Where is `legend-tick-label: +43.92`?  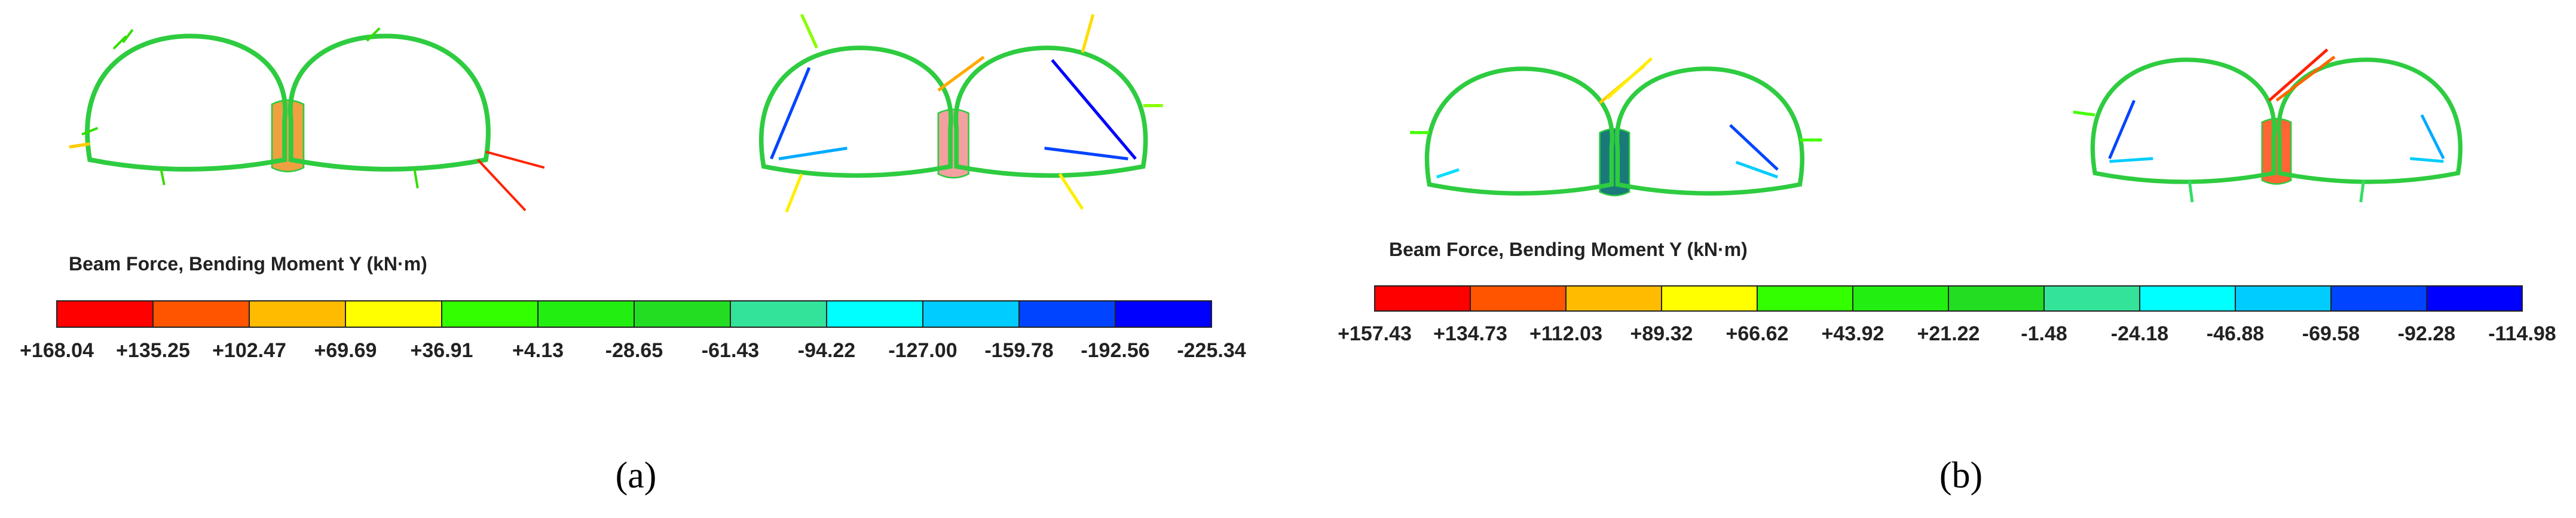 legend-tick-label: +43.92 is located at coordinates (1853, 333).